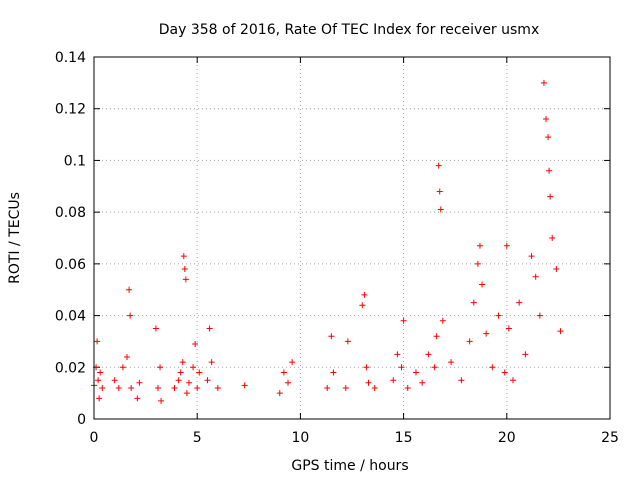  What do you see at coordinates (70, 368) in the screenshot?
I see `y-tick-label: 0.02` at bounding box center [70, 368].